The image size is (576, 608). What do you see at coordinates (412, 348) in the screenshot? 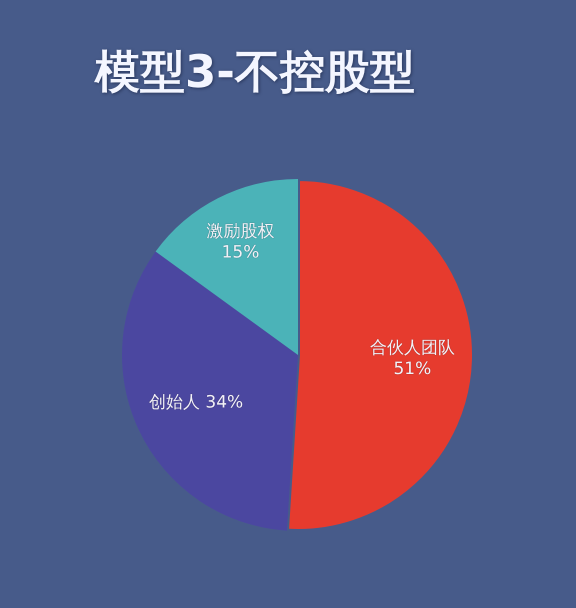
I see `slice-label: 合伙人团队` at bounding box center [412, 348].